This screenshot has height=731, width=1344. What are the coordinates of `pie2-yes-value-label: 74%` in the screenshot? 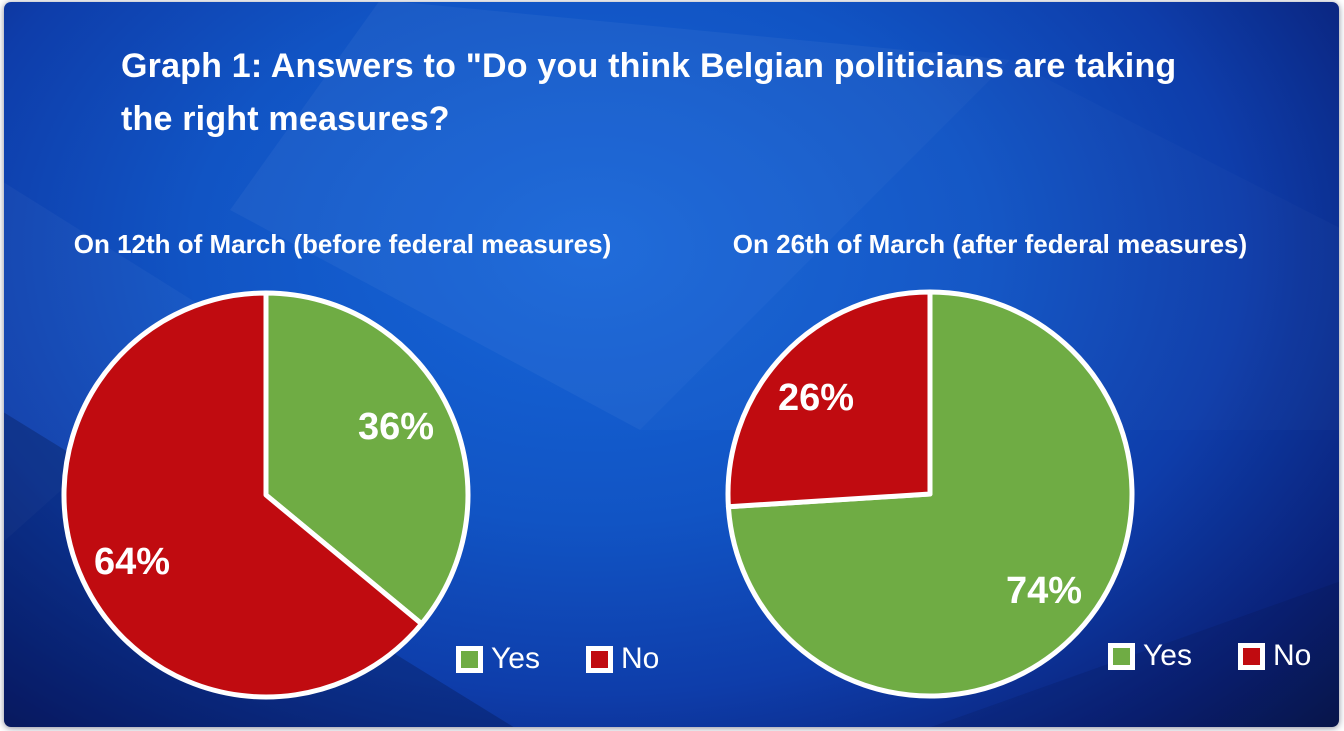 It's located at (1044, 591).